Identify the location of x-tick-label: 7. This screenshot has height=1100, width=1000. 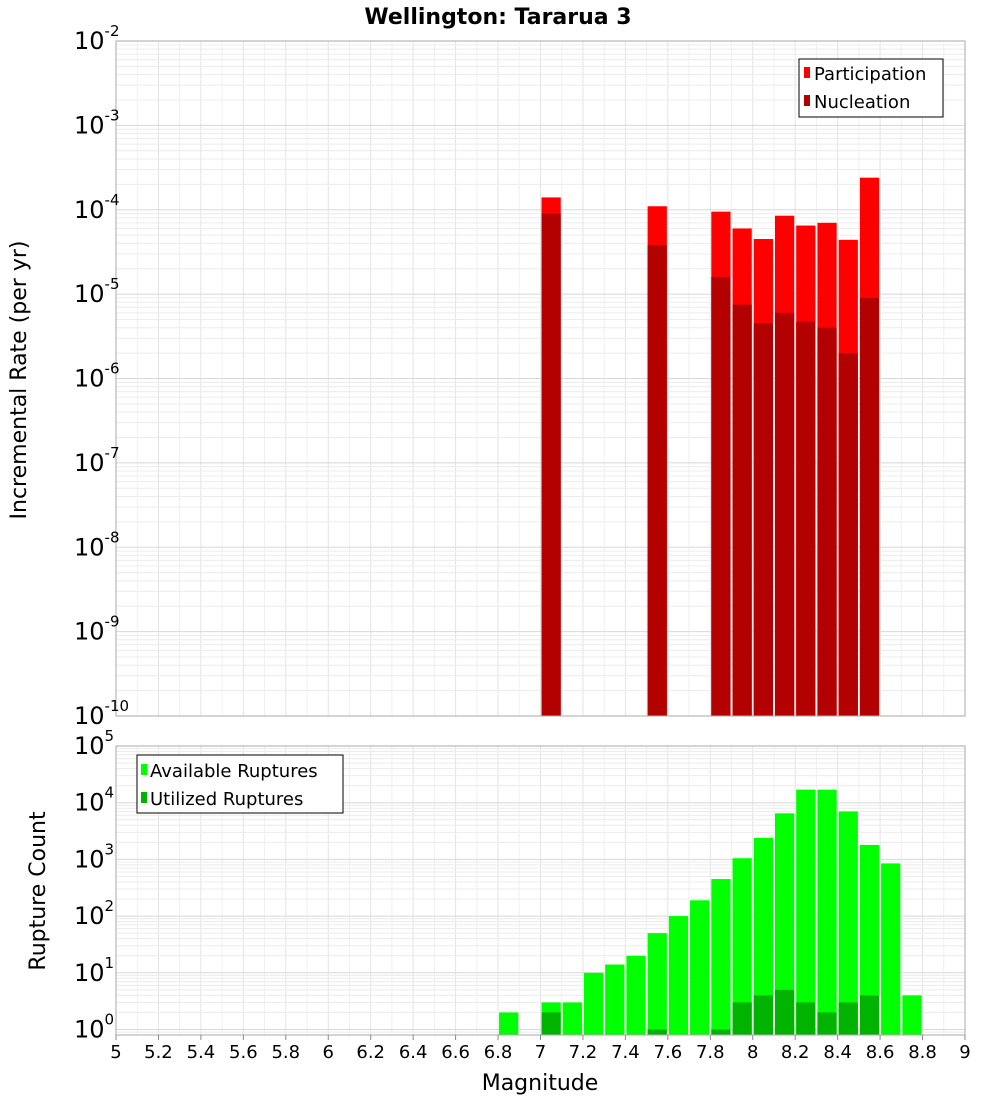
(540, 1052).